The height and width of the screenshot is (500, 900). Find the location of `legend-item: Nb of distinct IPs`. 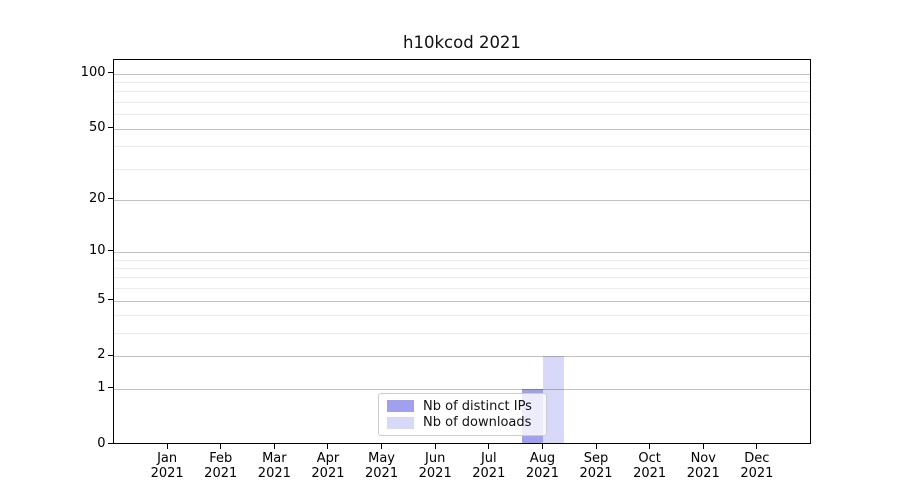

legend-item: Nb of distinct IPs is located at coordinates (462, 406).